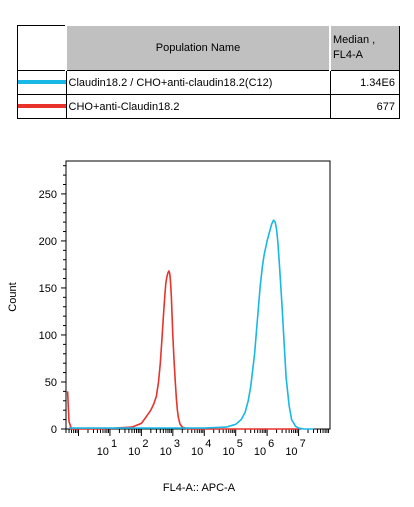 Image resolution: width=414 pixels, height=507 pixels. Describe the element at coordinates (198, 106) in the screenshot. I see `legend-population-name: CHO+anti-Claudin18.2` at that location.